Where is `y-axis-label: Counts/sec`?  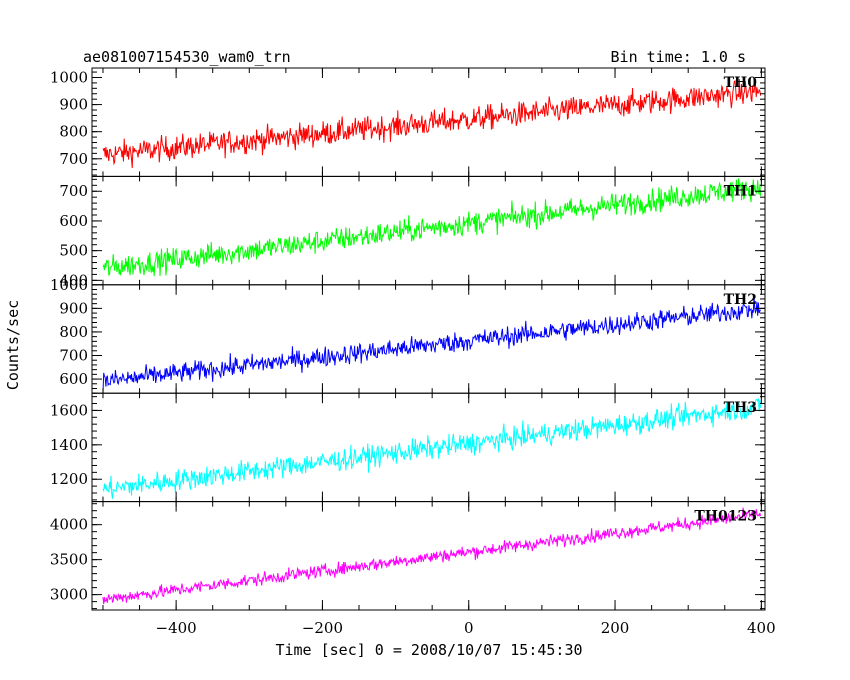
y-axis-label: Counts/sec is located at coordinates (13, 345).